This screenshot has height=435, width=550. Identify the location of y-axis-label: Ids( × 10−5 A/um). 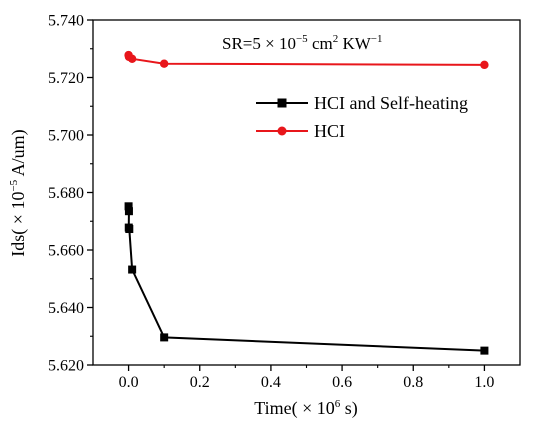
(18, 192).